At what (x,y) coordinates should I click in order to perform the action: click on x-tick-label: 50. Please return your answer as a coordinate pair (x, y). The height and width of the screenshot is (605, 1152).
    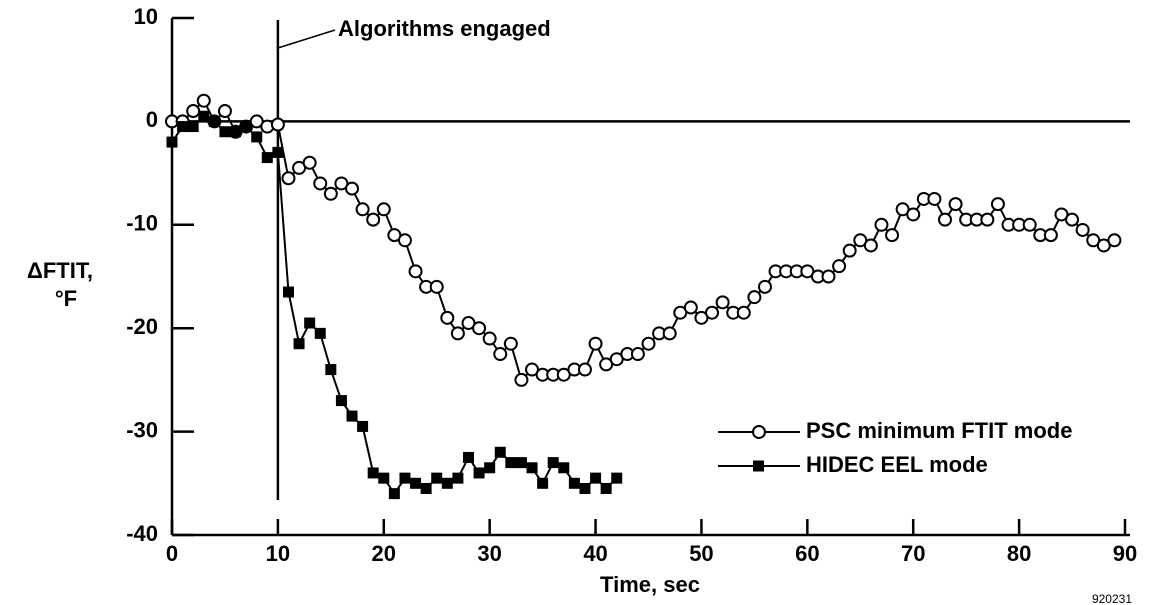
    Looking at the image, I should click on (701, 553).